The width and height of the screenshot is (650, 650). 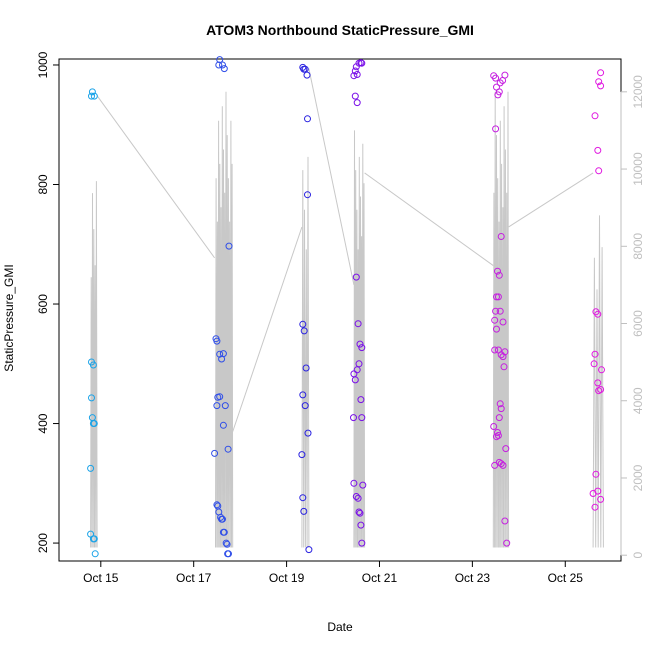 I want to click on y2-tick-label: 12000, so click(x=638, y=92).